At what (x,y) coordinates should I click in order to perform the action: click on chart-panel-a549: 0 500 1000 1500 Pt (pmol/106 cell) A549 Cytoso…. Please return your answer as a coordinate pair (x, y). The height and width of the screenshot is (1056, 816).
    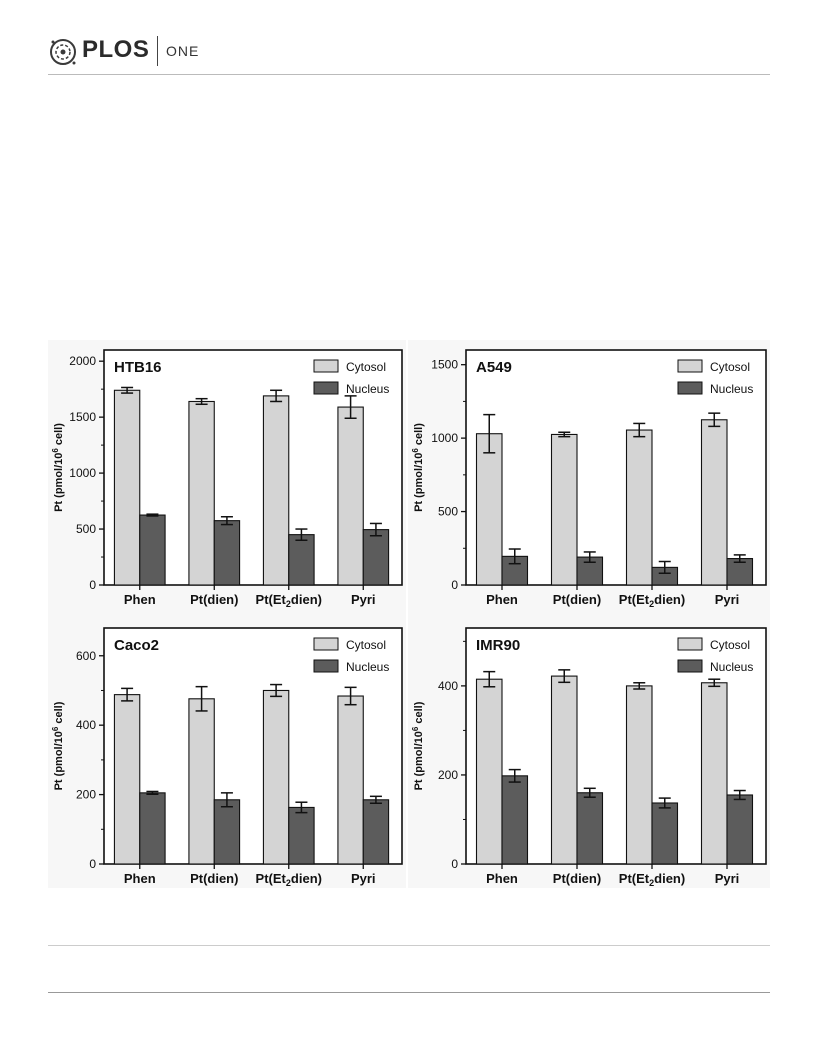
    Looking at the image, I should click on (589, 478).